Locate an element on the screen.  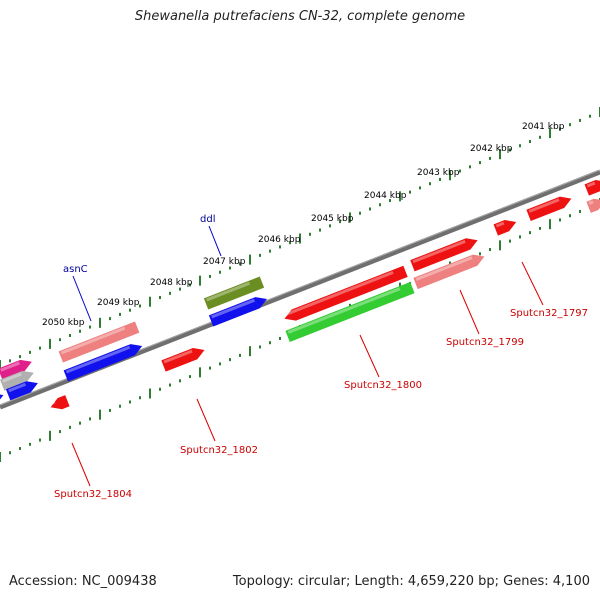
tick-label-2045: 2045 kbp is located at coordinates (332, 219).